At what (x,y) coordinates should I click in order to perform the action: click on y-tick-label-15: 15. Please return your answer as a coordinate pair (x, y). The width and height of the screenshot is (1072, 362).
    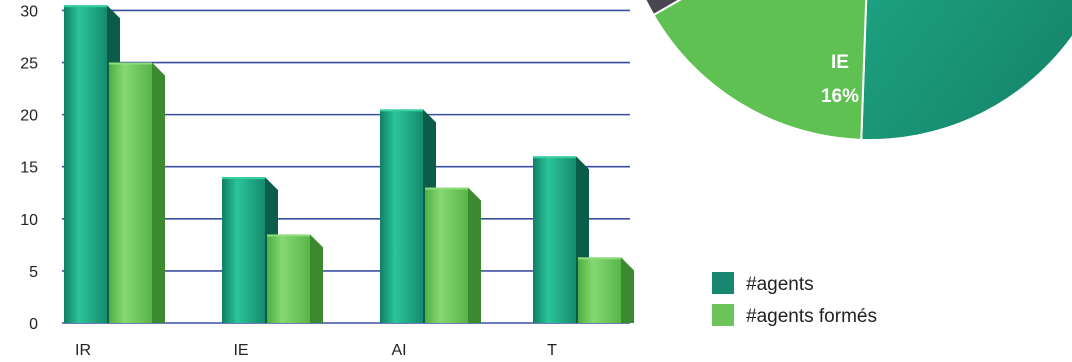
    Looking at the image, I should click on (29, 168).